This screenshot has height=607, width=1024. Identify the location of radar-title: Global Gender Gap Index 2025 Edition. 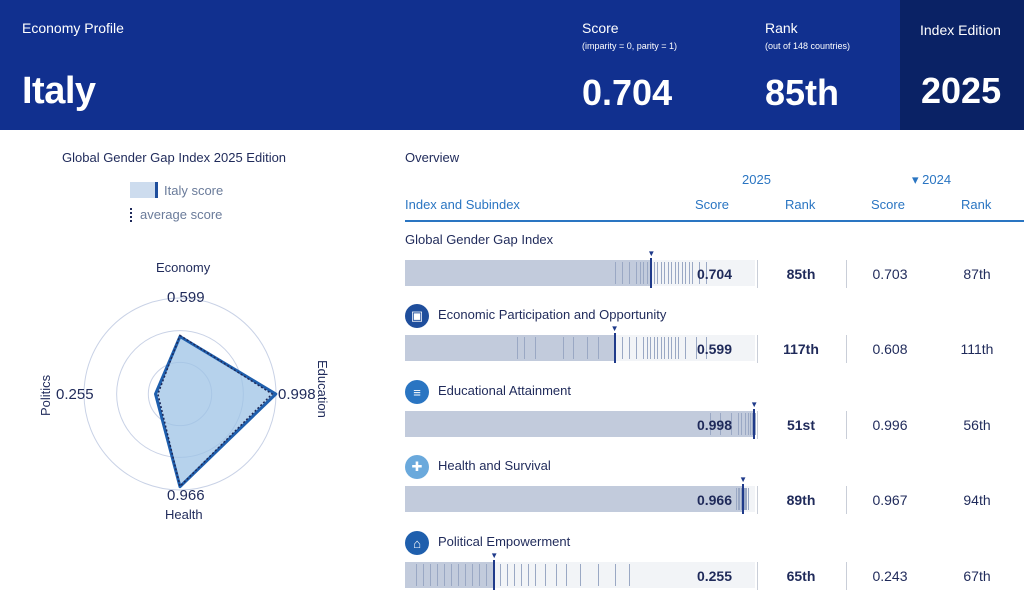
(174, 157).